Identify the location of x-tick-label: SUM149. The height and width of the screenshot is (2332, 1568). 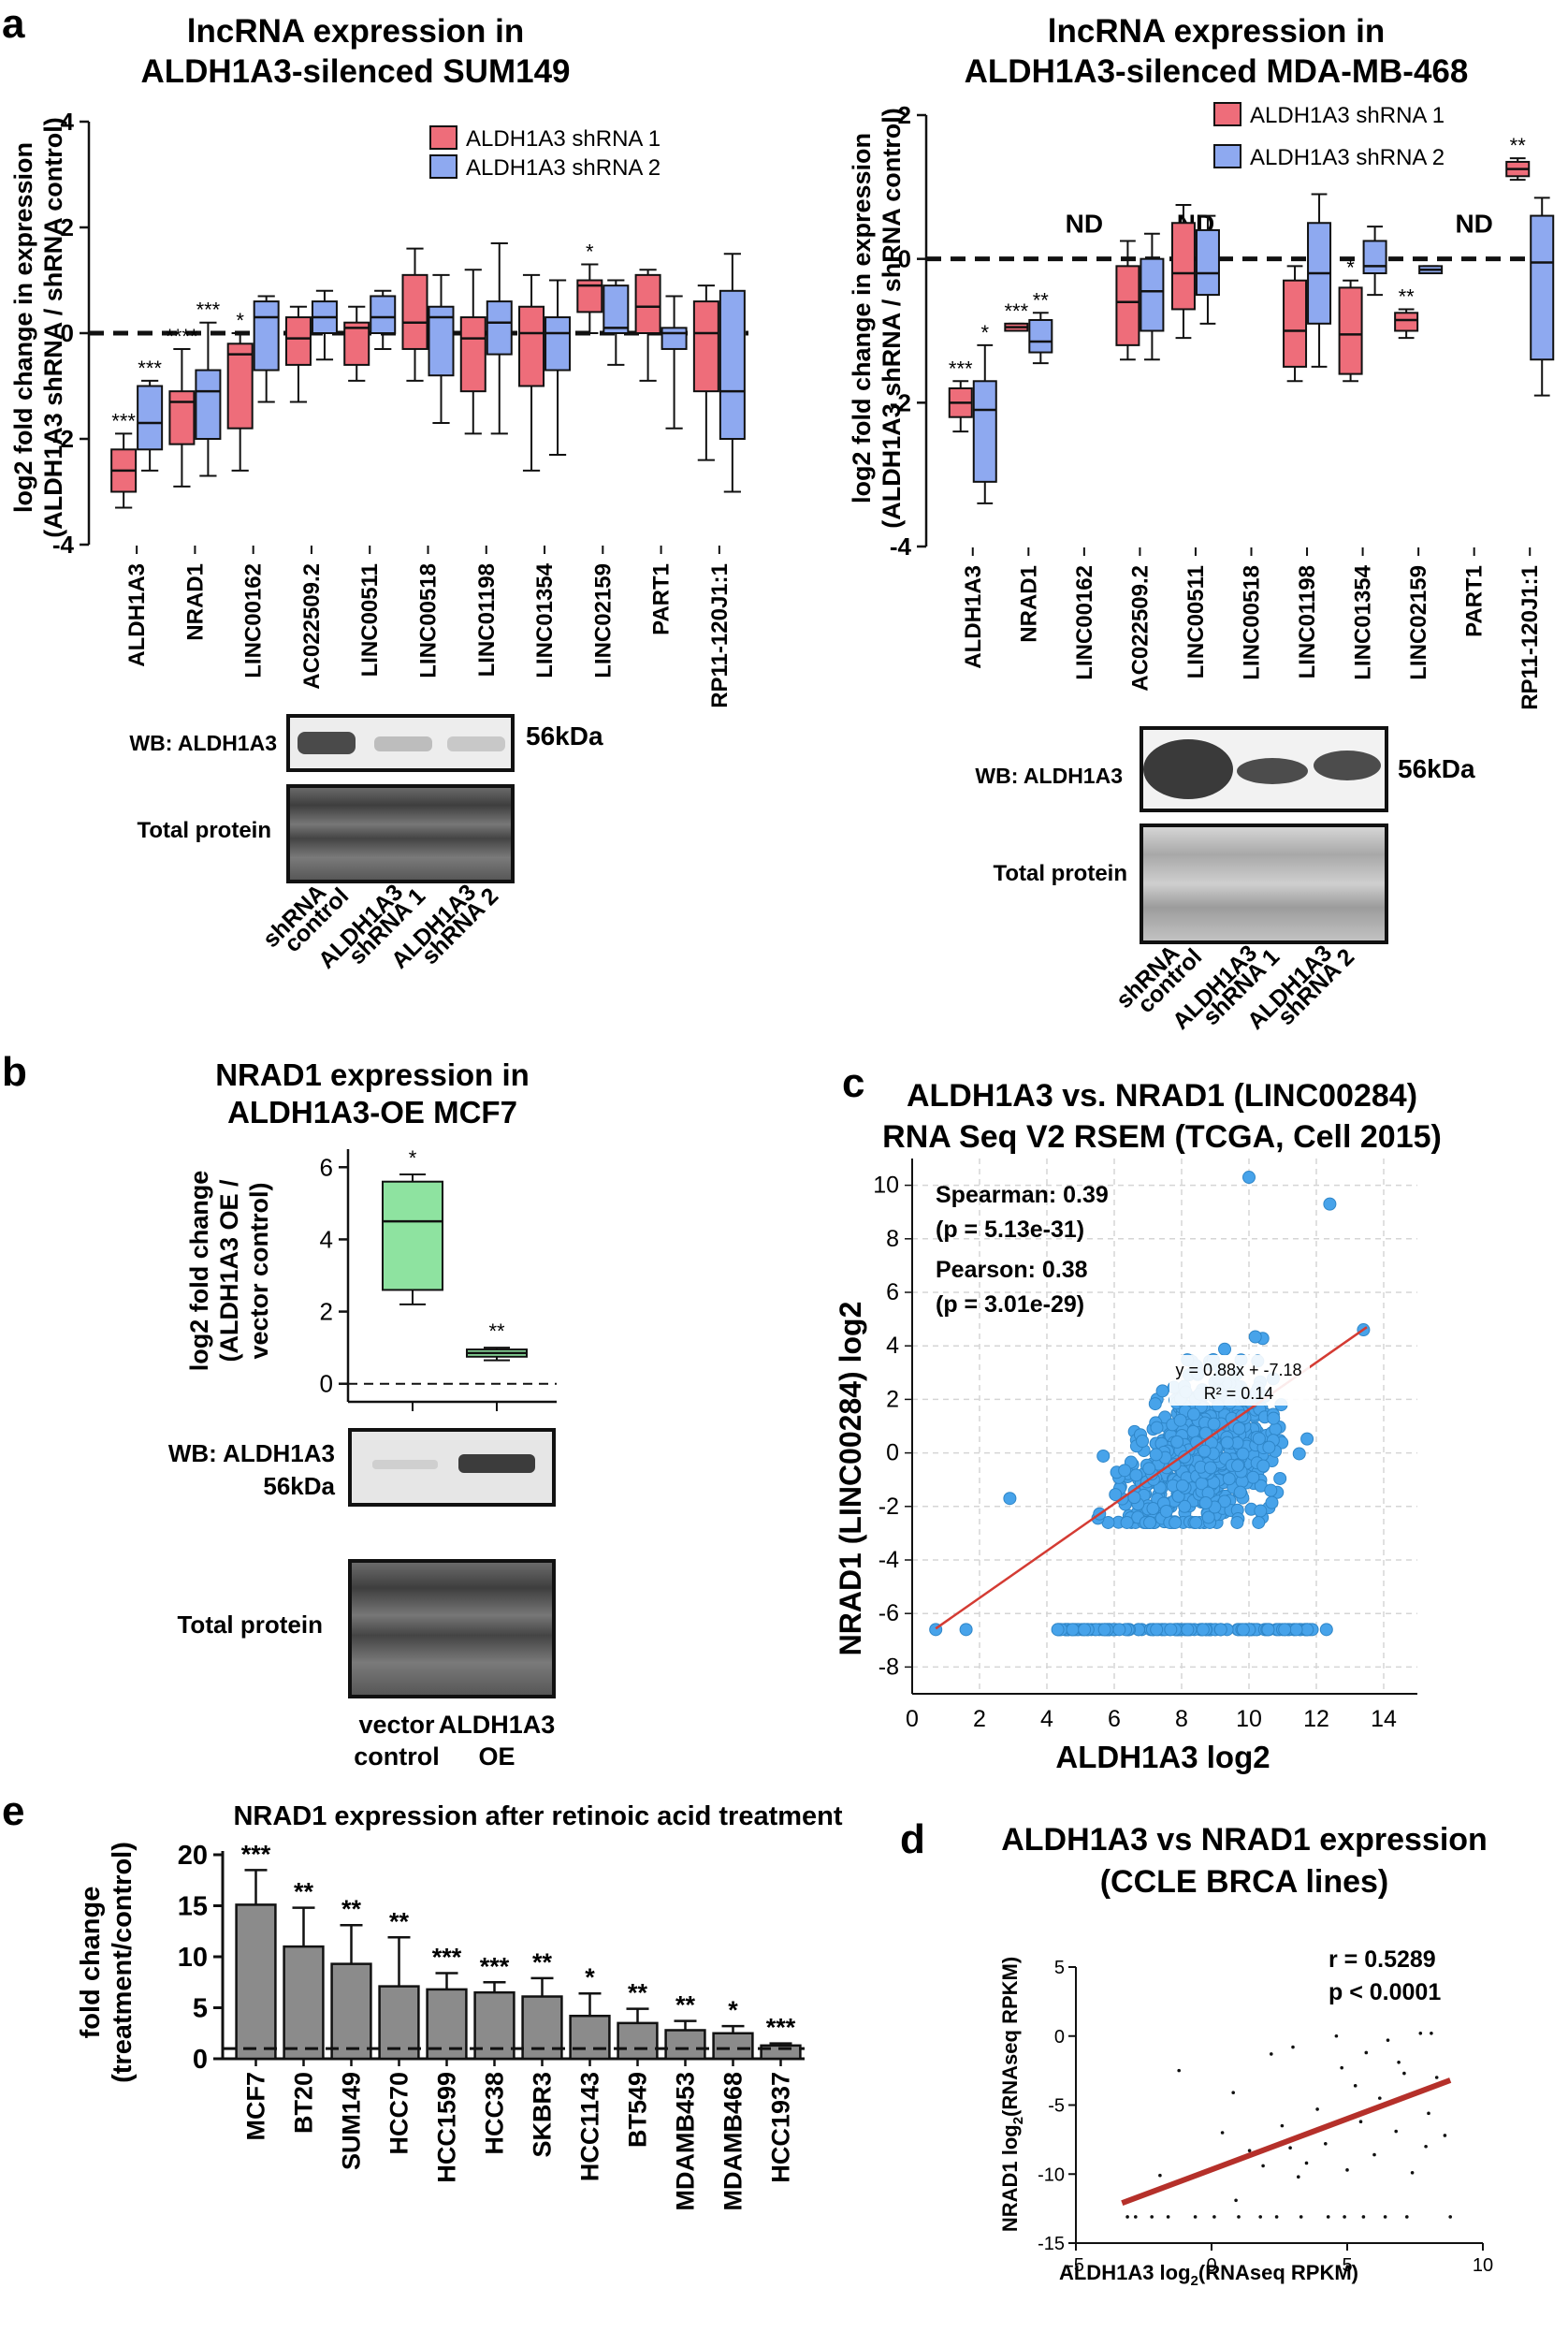
(352, 2121).